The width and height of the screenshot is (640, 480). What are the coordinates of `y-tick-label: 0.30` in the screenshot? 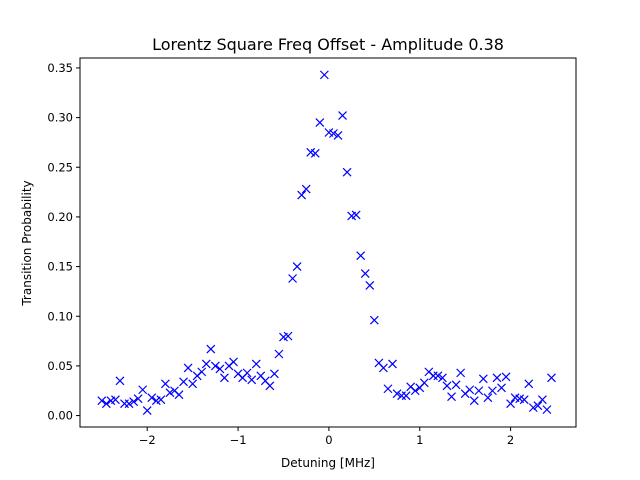 It's located at (60, 118).